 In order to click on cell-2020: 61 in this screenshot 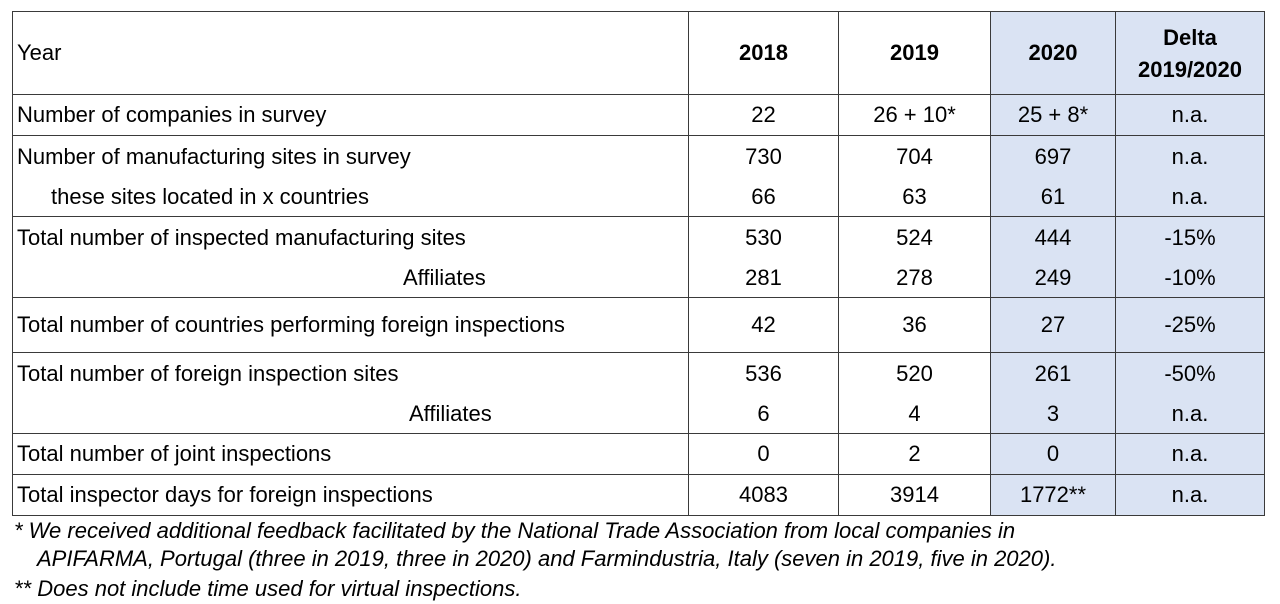, I will do `click(1053, 196)`.